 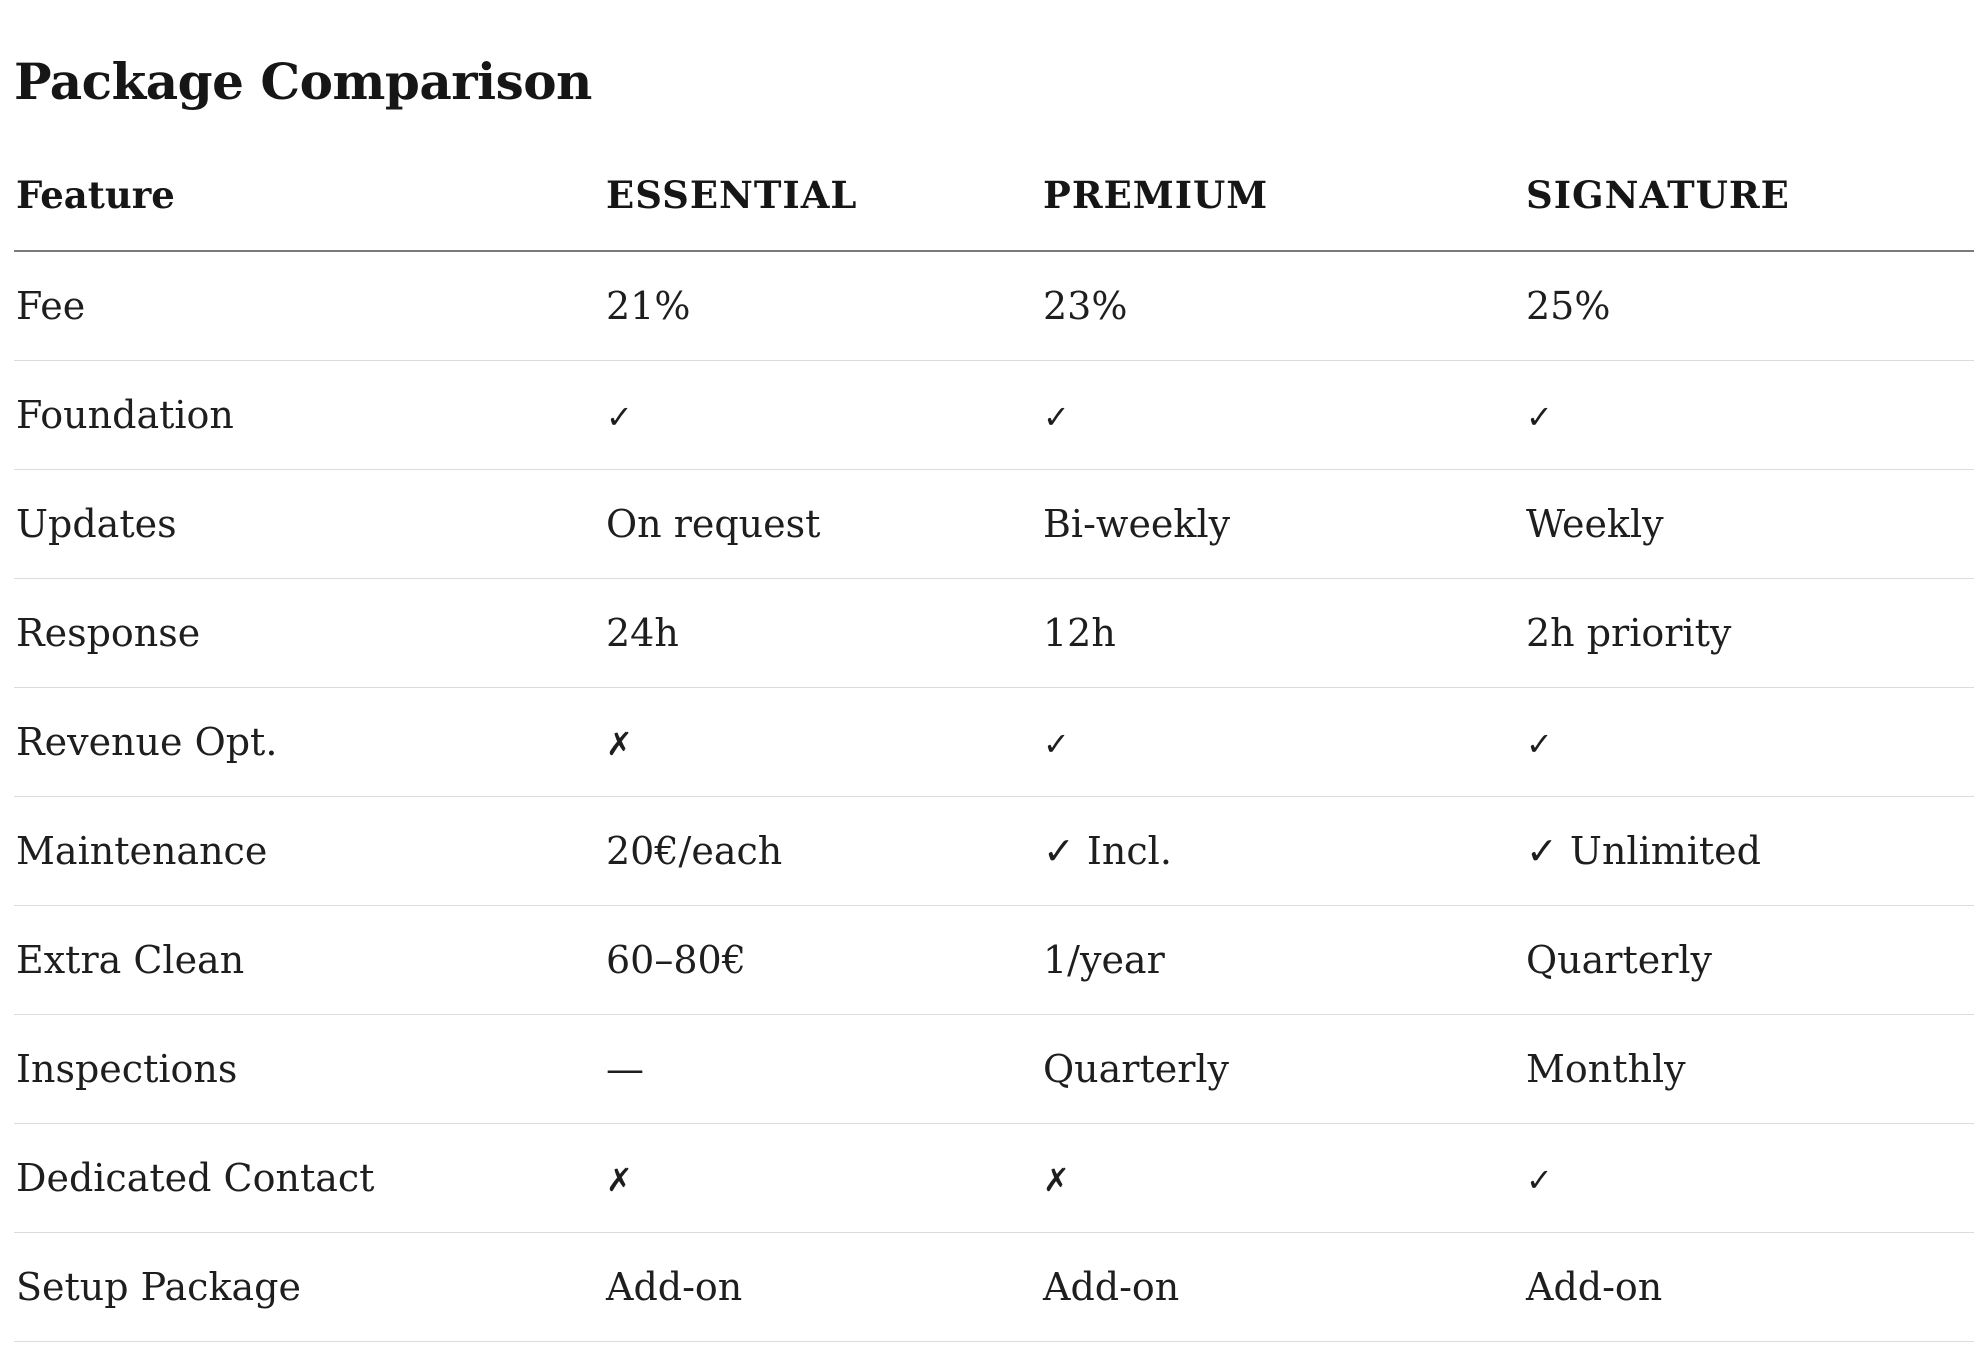 I want to click on table-row: Revenue Opt. ✗ ✓ ✓, so click(x=994, y=742).